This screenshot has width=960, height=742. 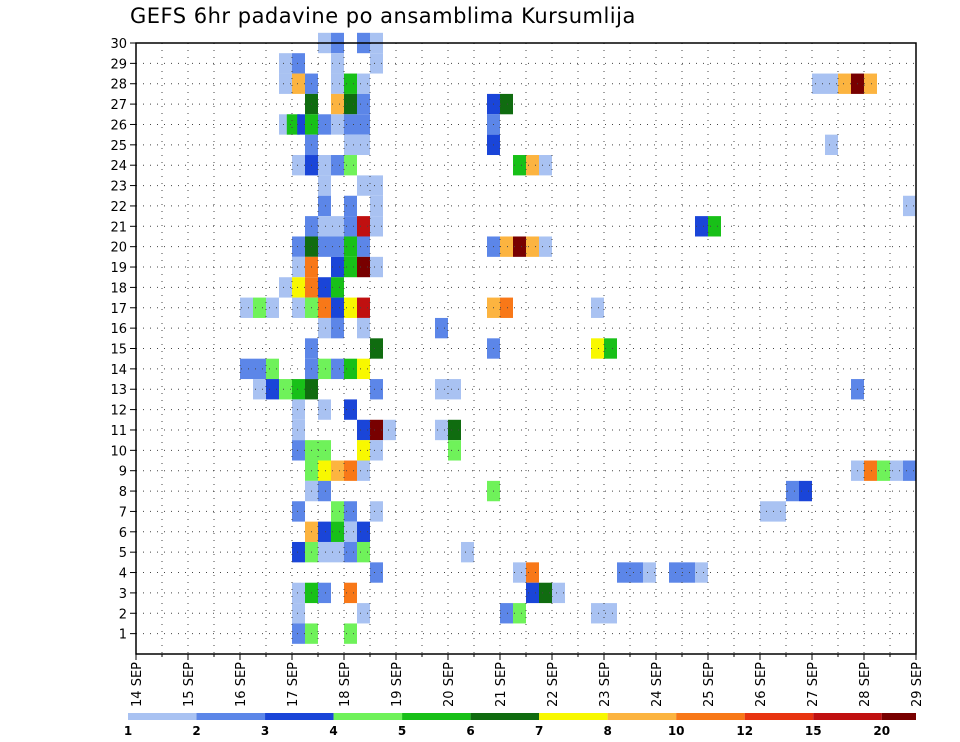 I want to click on x-tick-label: 19 SEP, so click(x=397, y=684).